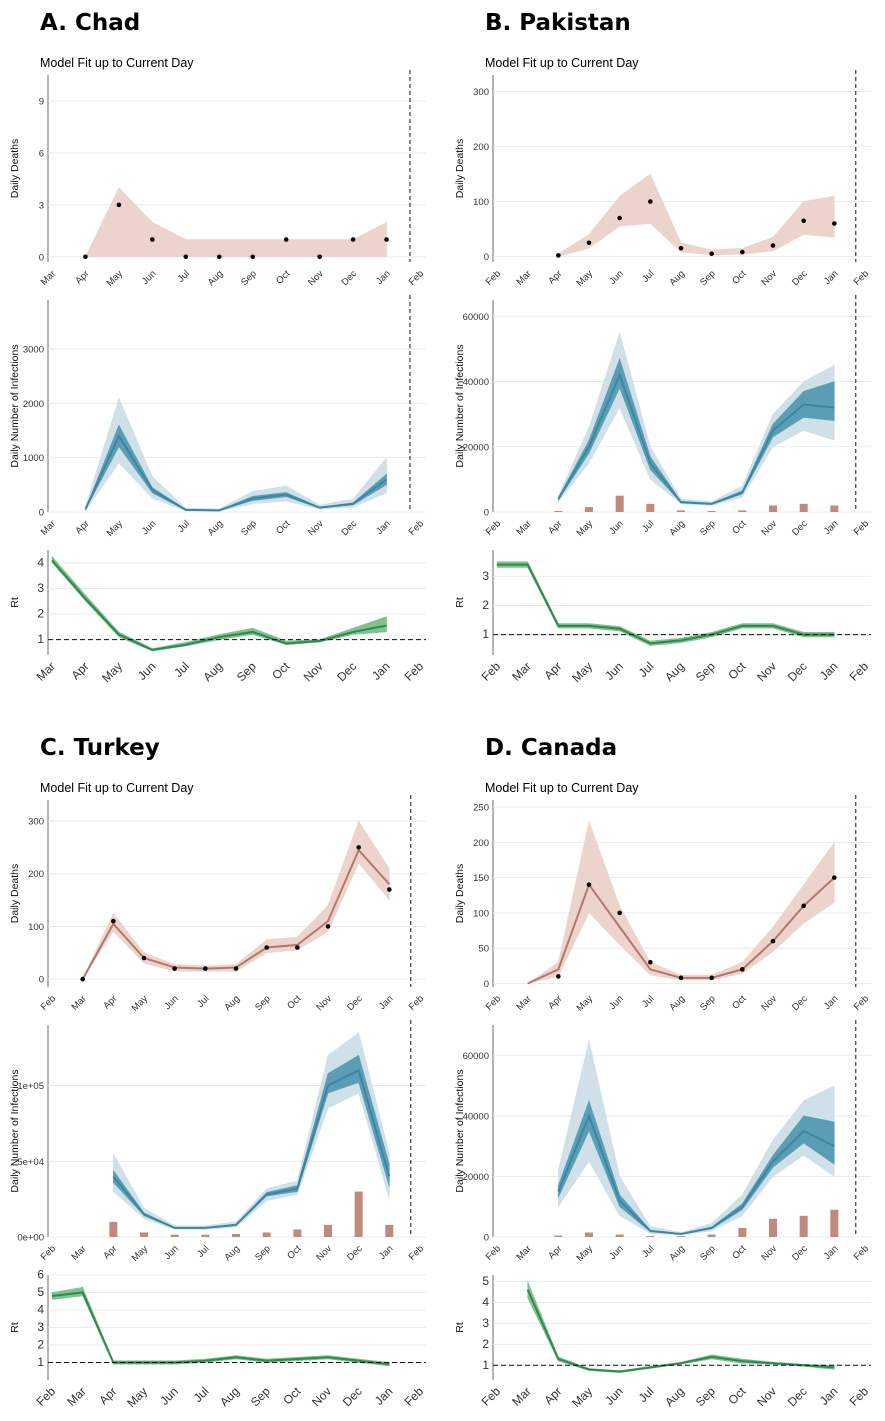 The image size is (885, 1421). What do you see at coordinates (40, 588) in the screenshot?
I see `y-tick-label: 3` at bounding box center [40, 588].